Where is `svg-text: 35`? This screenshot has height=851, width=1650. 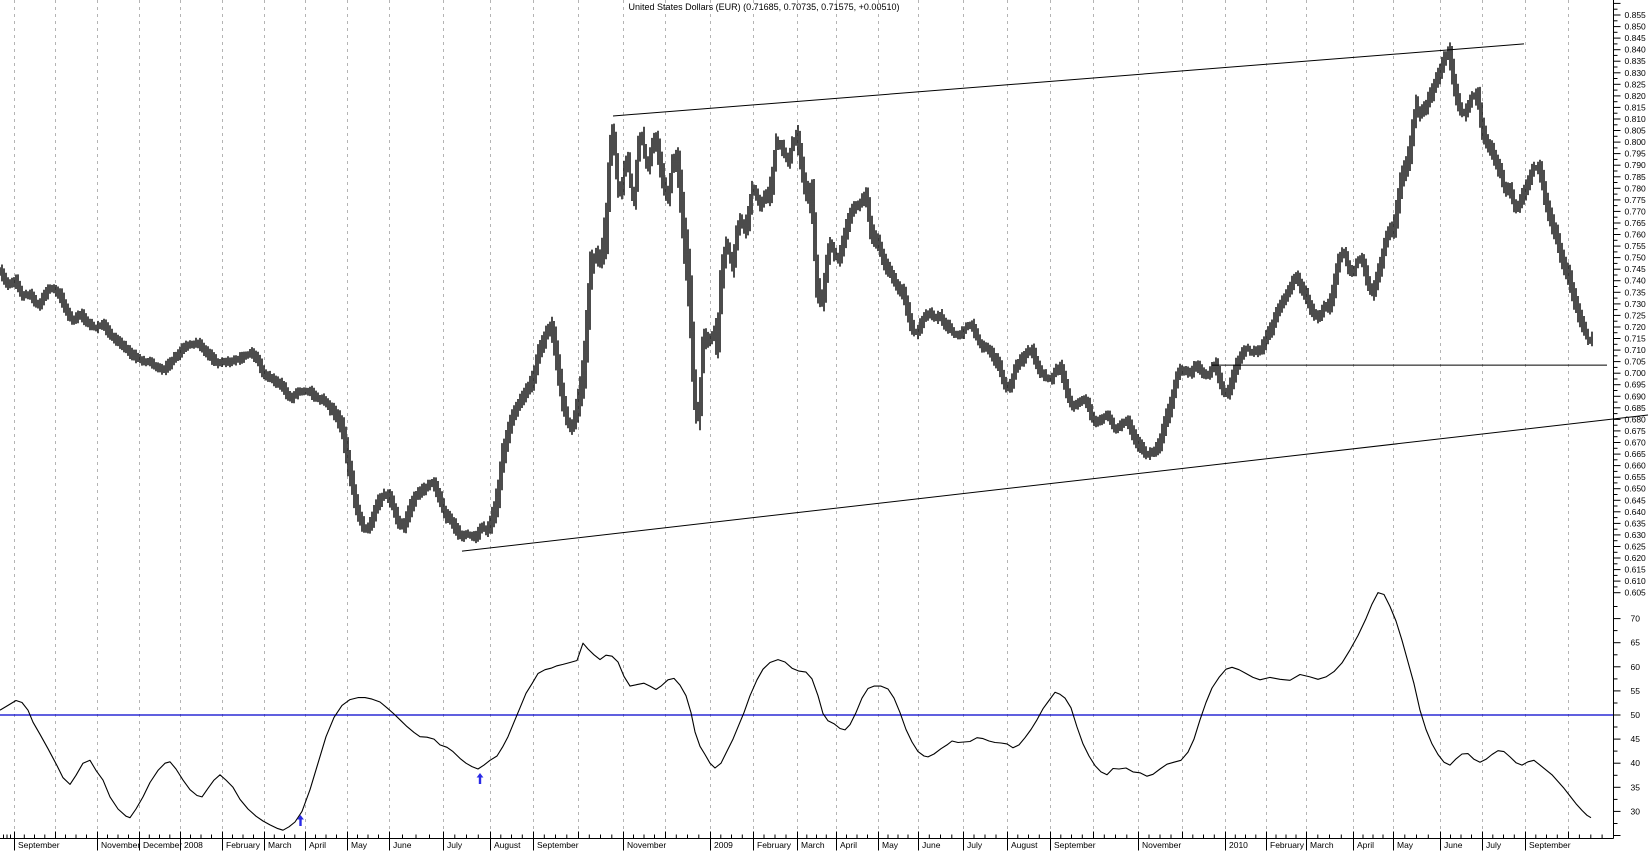
svg-text: 35 is located at coordinates (1636, 787).